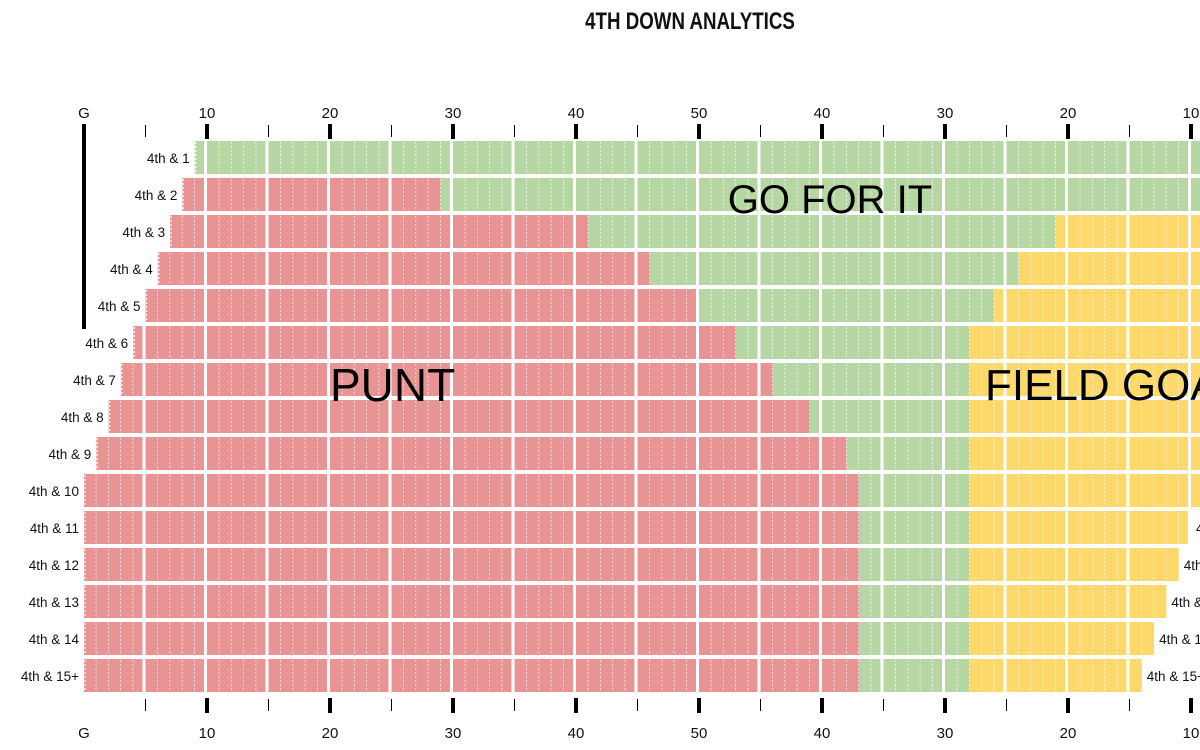  I want to click on row-label: 4th & 14, so click(54, 639).